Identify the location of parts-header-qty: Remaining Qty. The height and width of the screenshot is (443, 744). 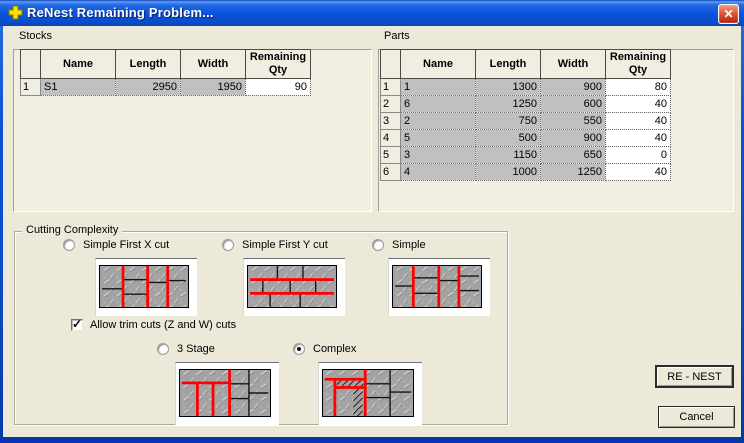
(638, 64).